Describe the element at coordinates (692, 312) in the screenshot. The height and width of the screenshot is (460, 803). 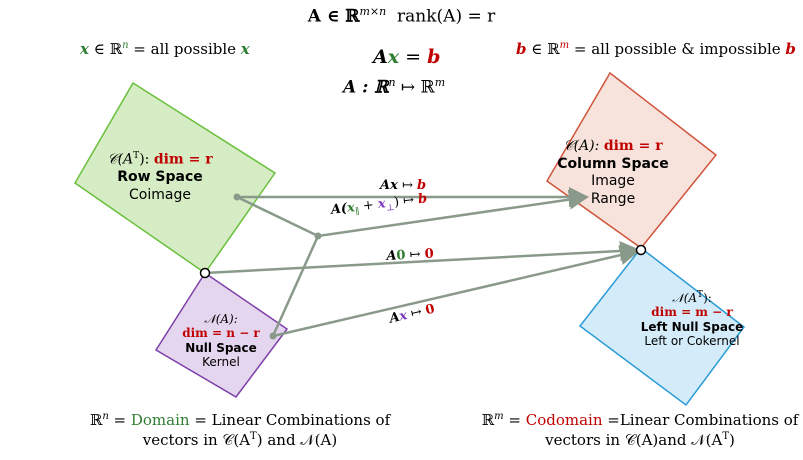
I see `left-null-space-dim: dim = m − r` at that location.